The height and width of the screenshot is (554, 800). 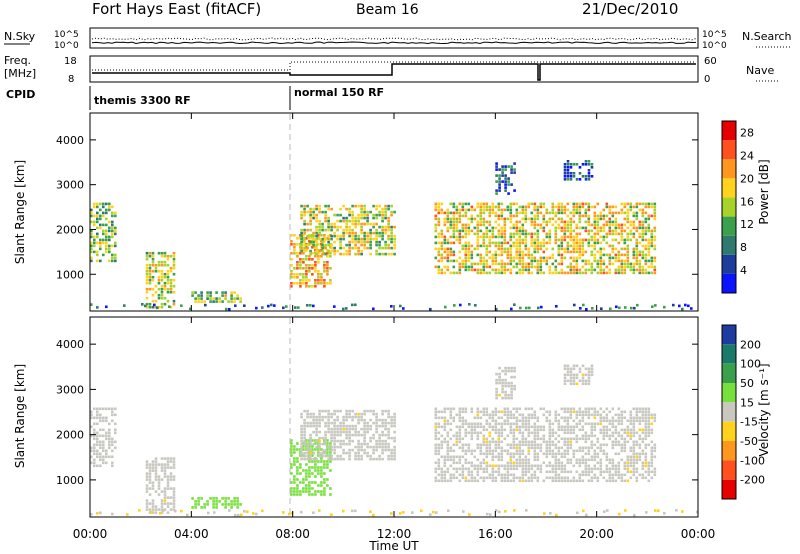 I want to click on colorbar-segment, so click(x=729, y=335).